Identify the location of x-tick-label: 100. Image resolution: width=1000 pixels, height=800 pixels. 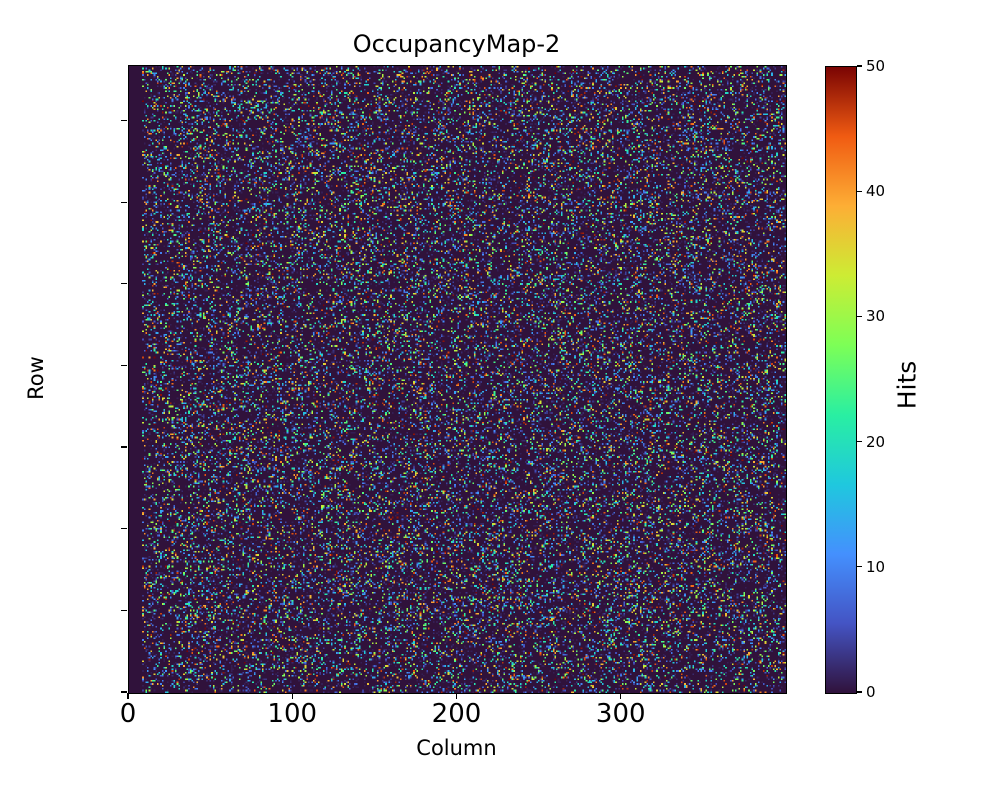
(292, 714).